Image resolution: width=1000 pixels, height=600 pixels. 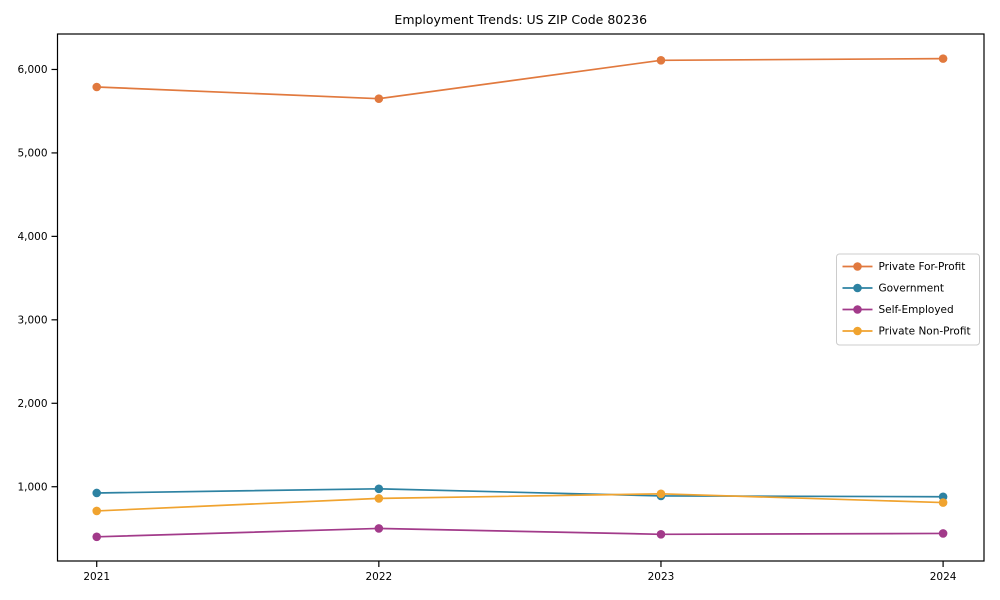 I want to click on y-axis-tick-label: 1,000, so click(x=32, y=487).